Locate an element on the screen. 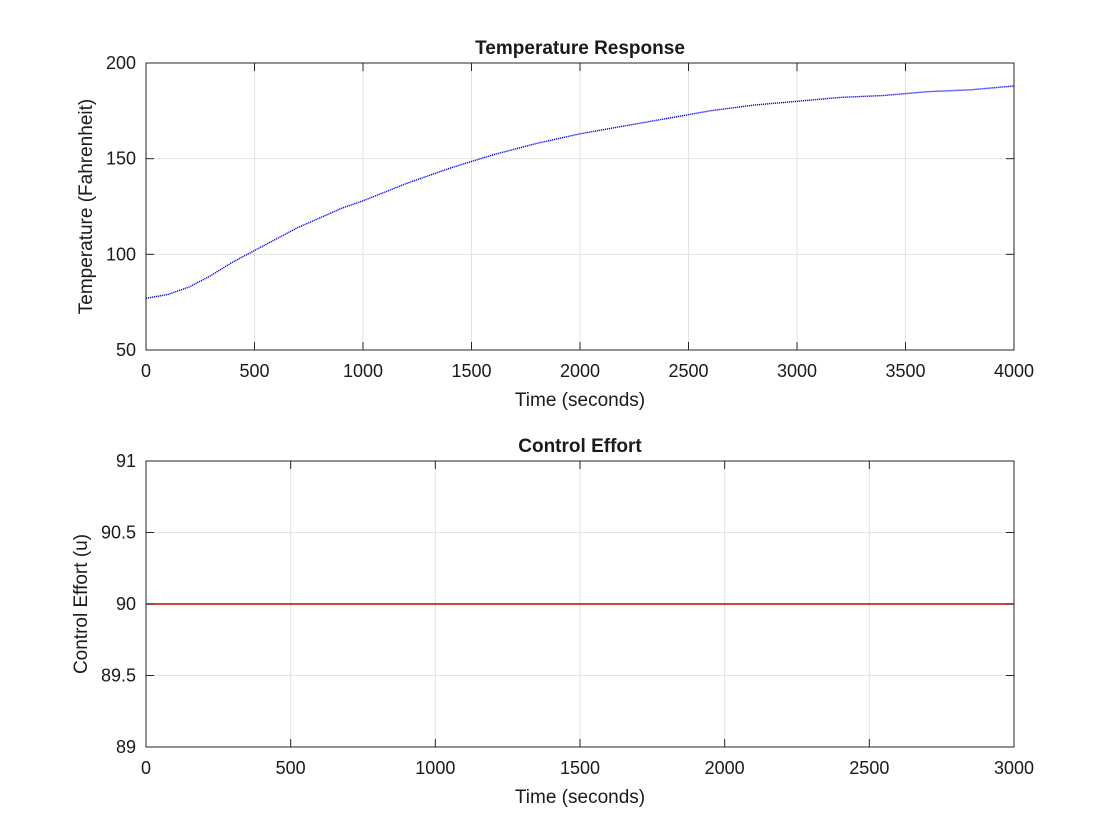  control-effort-y-tick-label: 89.5 is located at coordinates (118, 676).